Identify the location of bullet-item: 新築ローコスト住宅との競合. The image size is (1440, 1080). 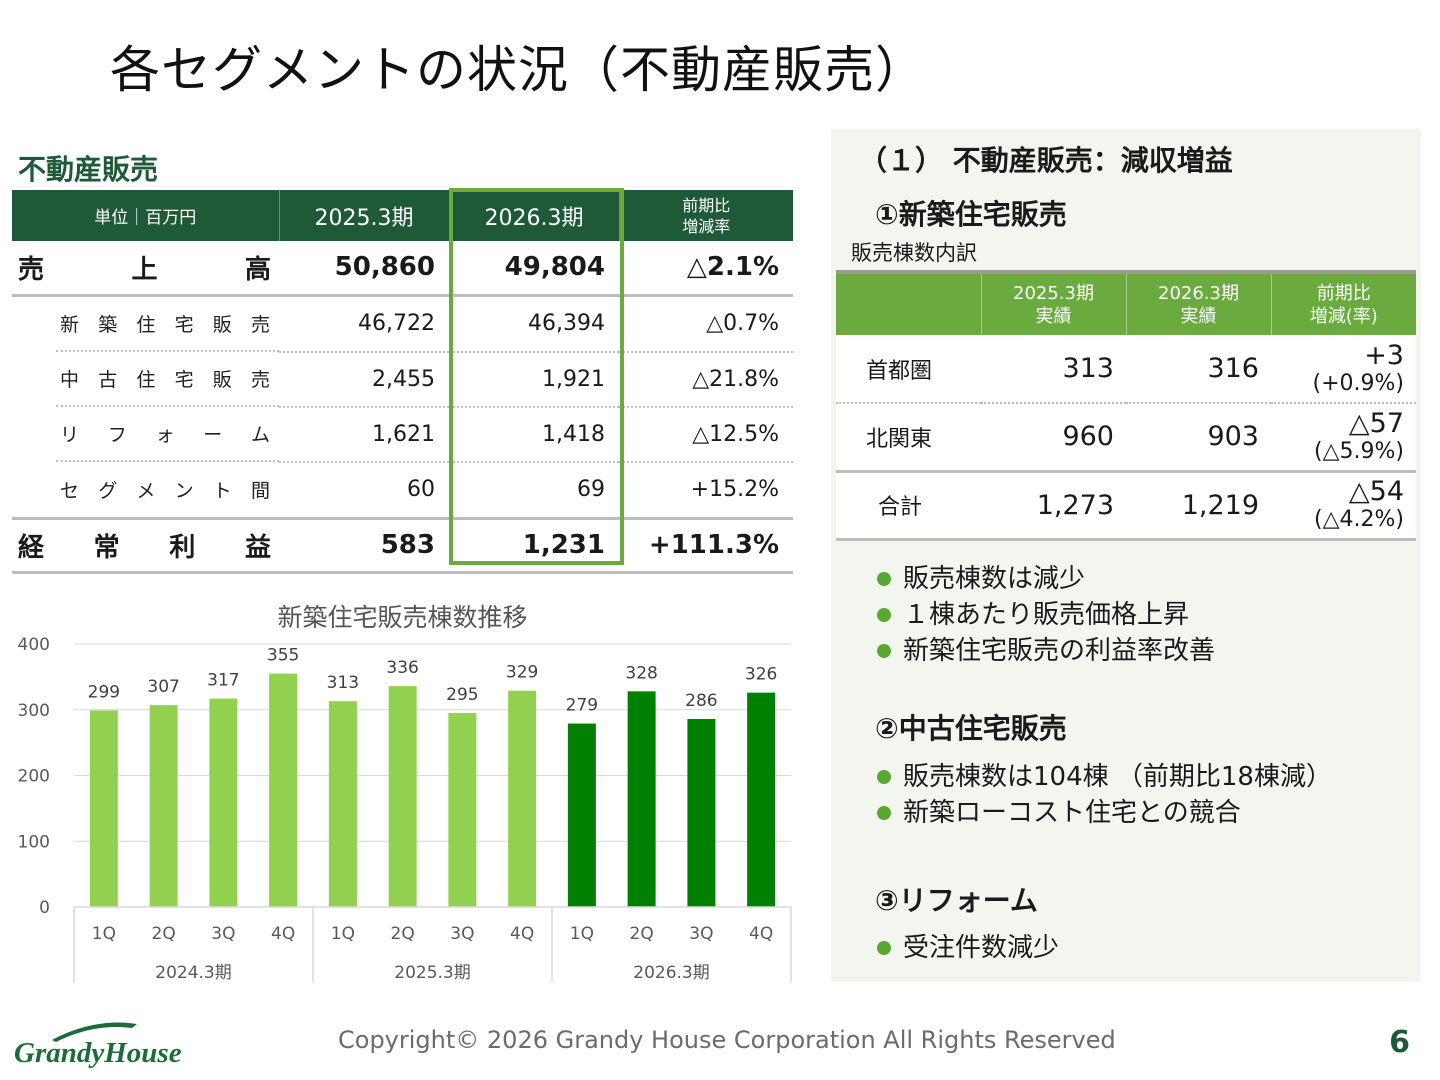
(1104, 813).